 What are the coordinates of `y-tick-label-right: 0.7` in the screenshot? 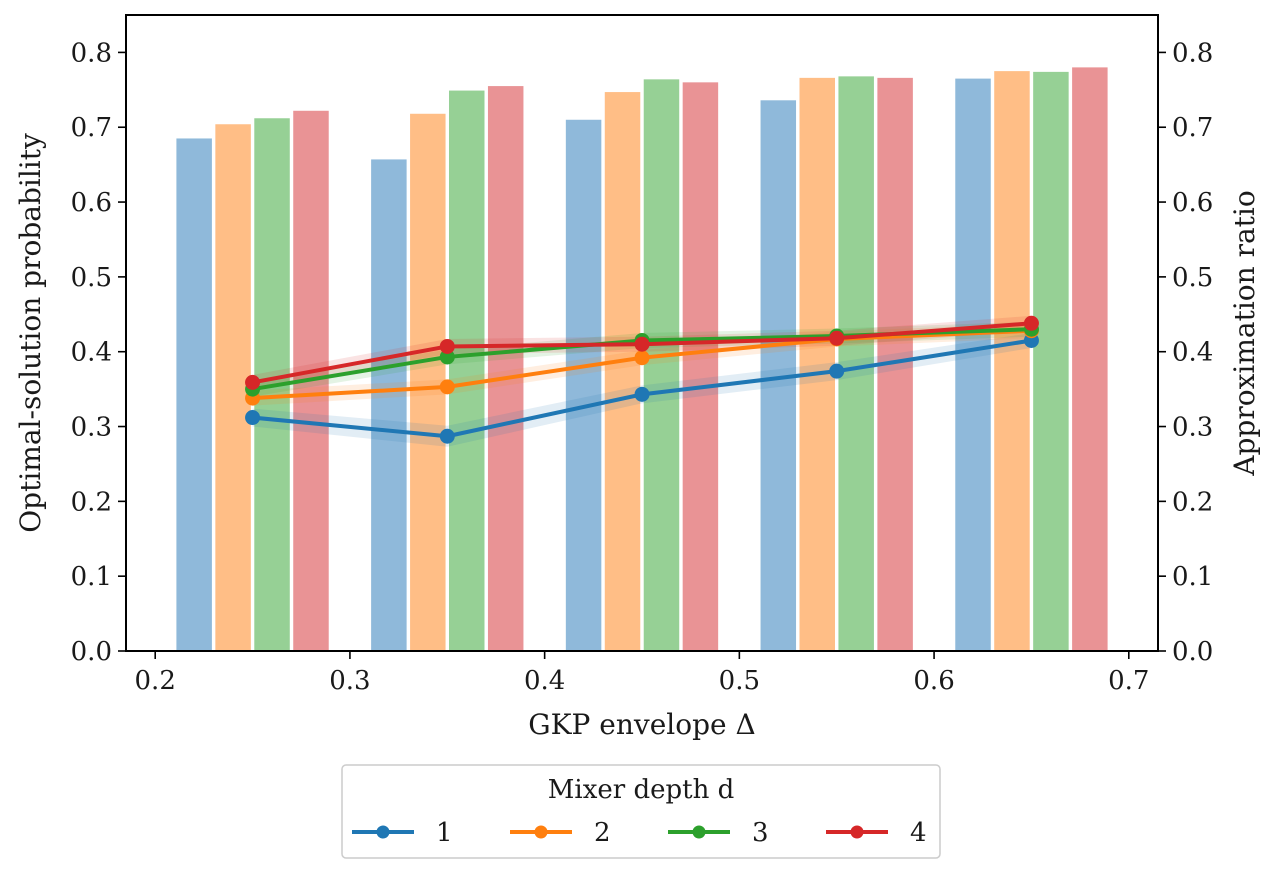 It's located at (1192, 128).